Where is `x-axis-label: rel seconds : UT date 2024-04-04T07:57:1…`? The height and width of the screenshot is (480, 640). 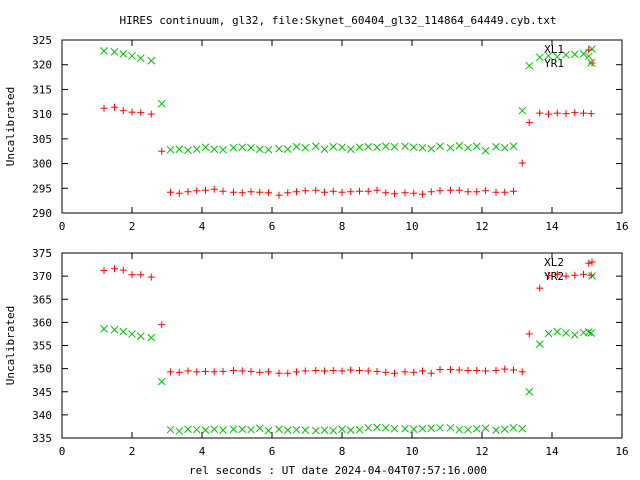 x-axis-label: rel seconds : UT date 2024-04-04T07:57:1… is located at coordinates (338, 470).